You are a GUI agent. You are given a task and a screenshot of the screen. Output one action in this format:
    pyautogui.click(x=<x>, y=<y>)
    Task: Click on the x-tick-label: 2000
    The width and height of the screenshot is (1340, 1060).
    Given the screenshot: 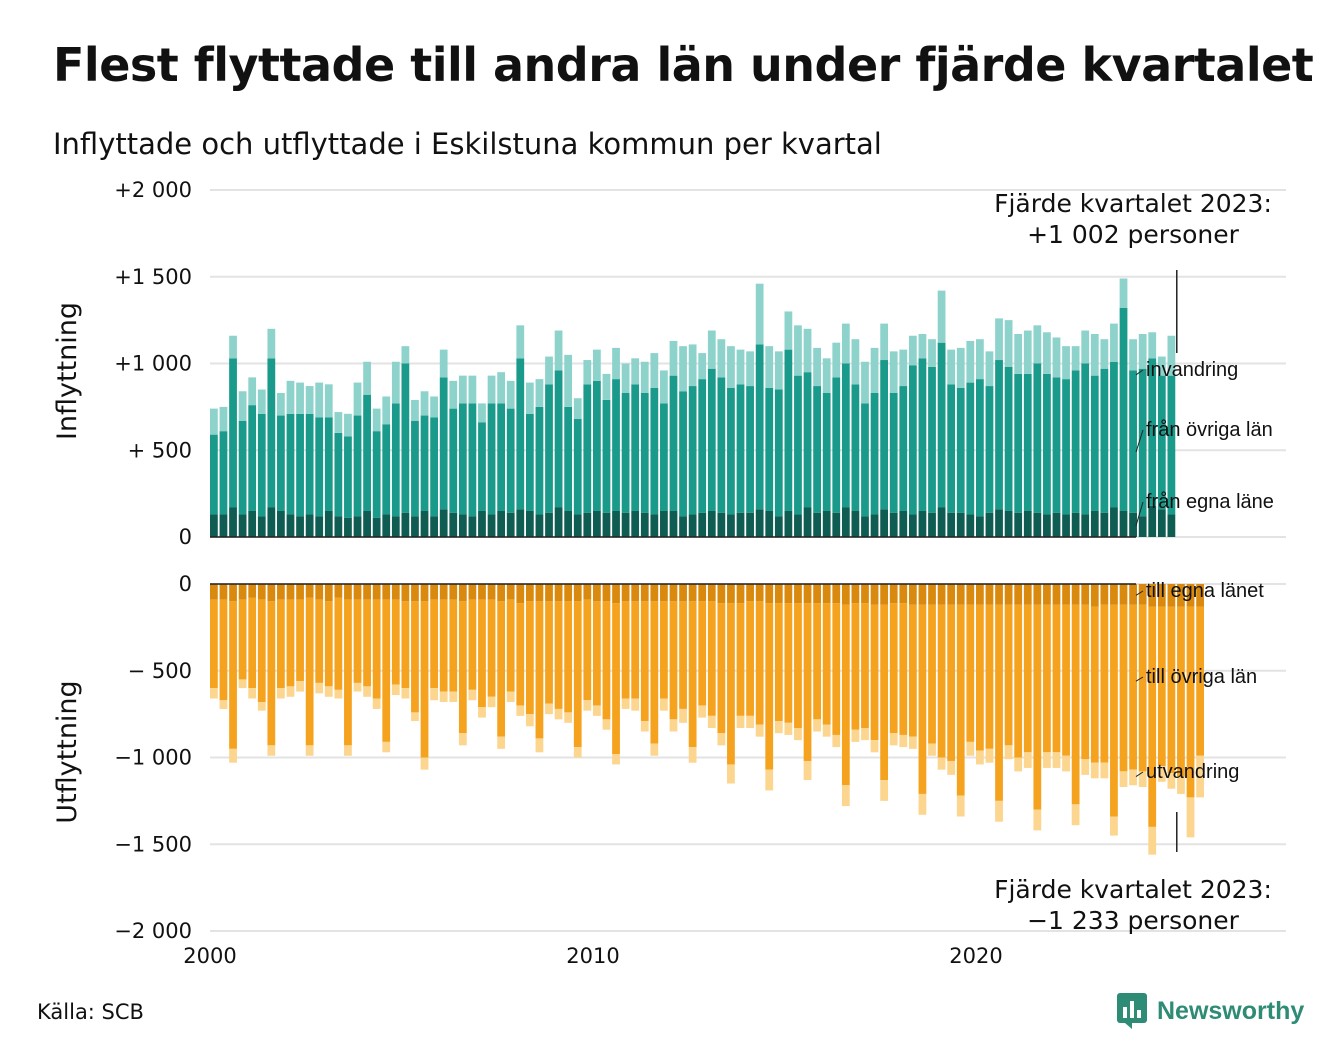 What is the action you would take?
    pyautogui.click(x=209, y=956)
    